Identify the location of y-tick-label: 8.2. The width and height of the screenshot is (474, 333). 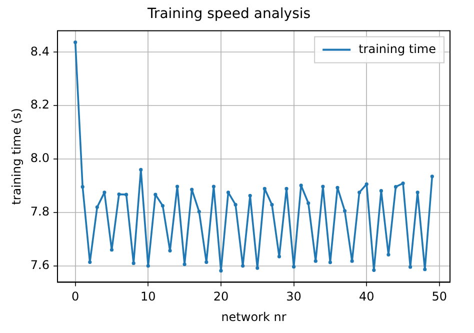
(40, 105).